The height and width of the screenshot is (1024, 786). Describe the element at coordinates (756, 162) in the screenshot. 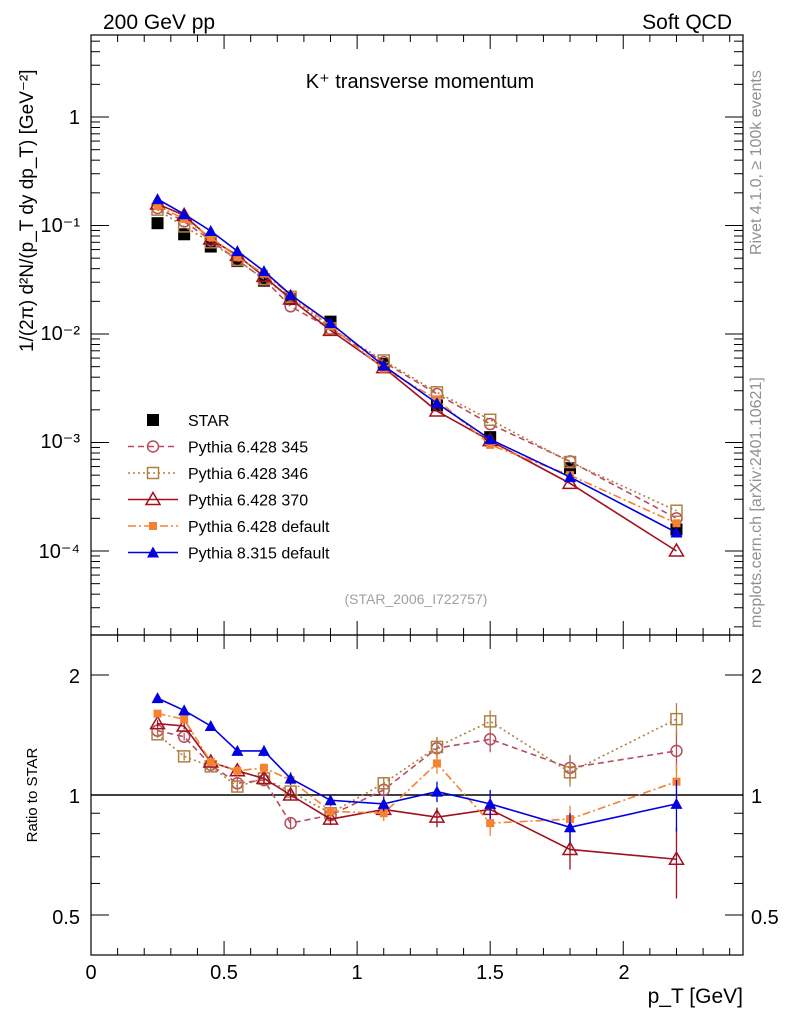

I see `side-text-rivet: Rivet 4.1.0, ≥ 100k events` at that location.